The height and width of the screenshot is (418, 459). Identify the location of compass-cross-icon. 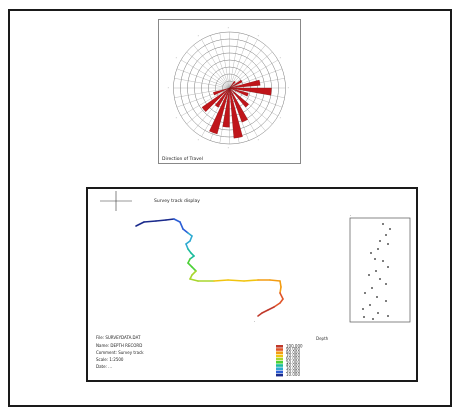
(116, 201).